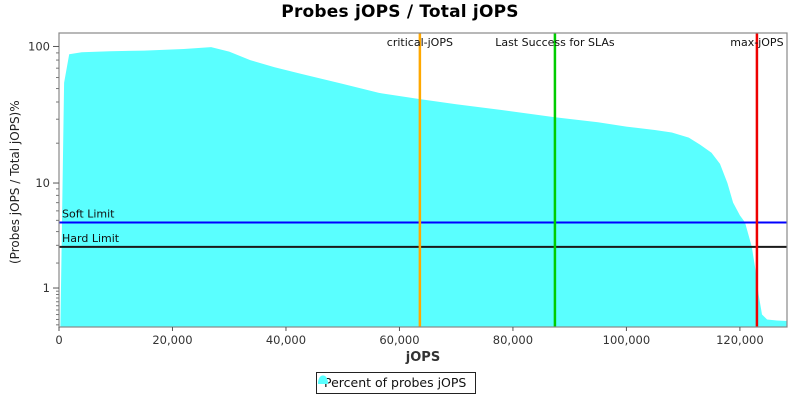  What do you see at coordinates (46, 288) in the screenshot?
I see `y-tick-label: 1` at bounding box center [46, 288].